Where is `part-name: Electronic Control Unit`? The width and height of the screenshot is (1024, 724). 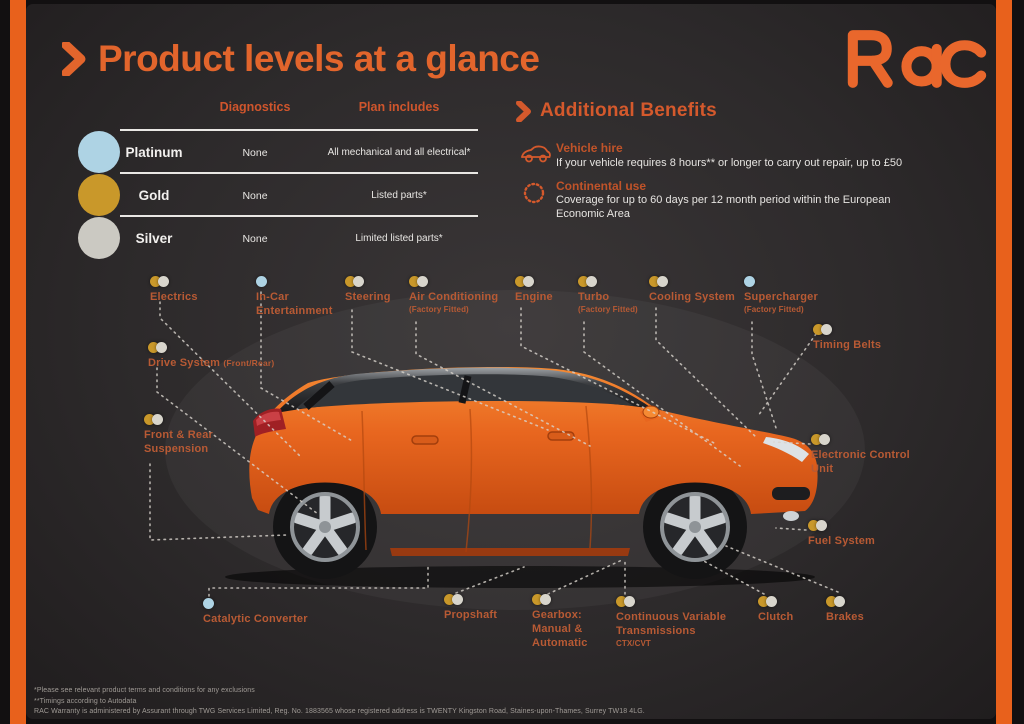
part-name: Electronic Control Unit is located at coordinates (860, 462).